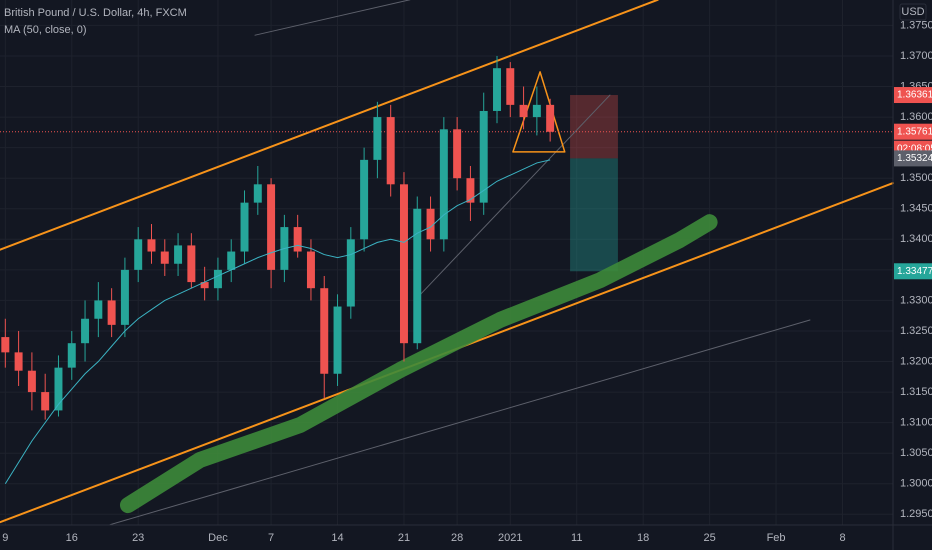 The image size is (932, 550). What do you see at coordinates (510, 538) in the screenshot?
I see `x-tick-label: 2021` at bounding box center [510, 538].